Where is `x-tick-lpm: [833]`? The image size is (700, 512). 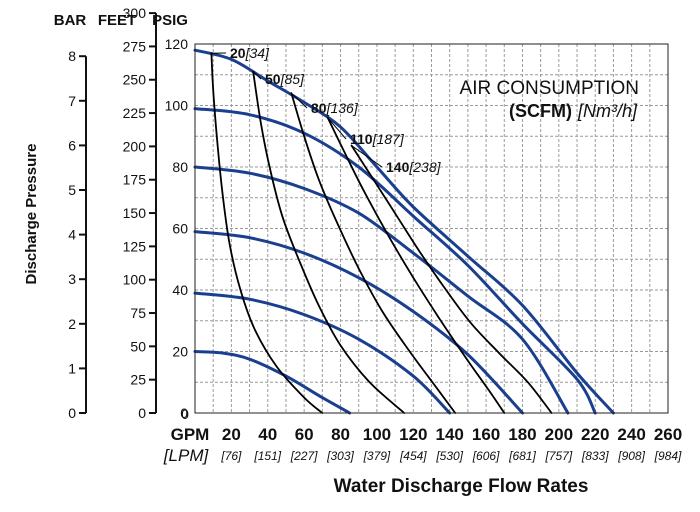
x-tick-lpm: [833] is located at coordinates (595, 456).